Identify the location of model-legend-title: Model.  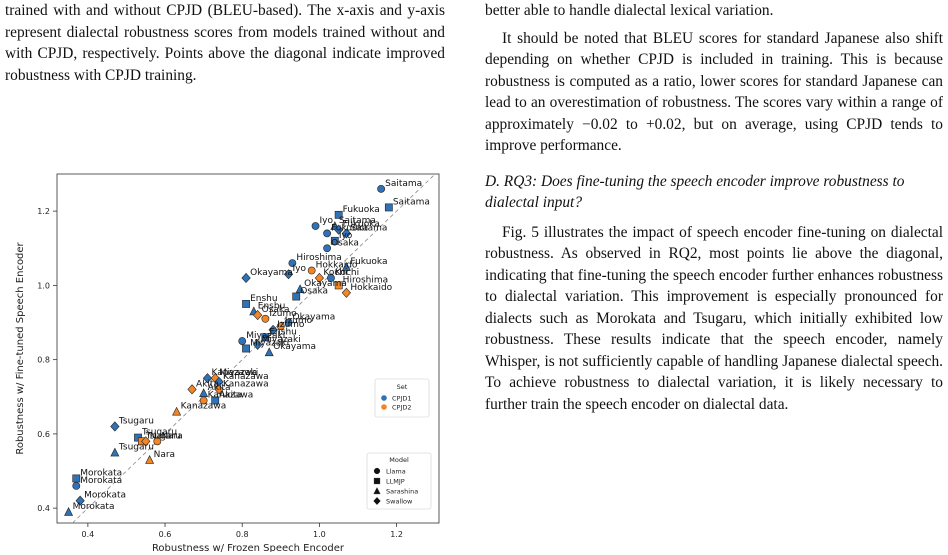
(399, 460).